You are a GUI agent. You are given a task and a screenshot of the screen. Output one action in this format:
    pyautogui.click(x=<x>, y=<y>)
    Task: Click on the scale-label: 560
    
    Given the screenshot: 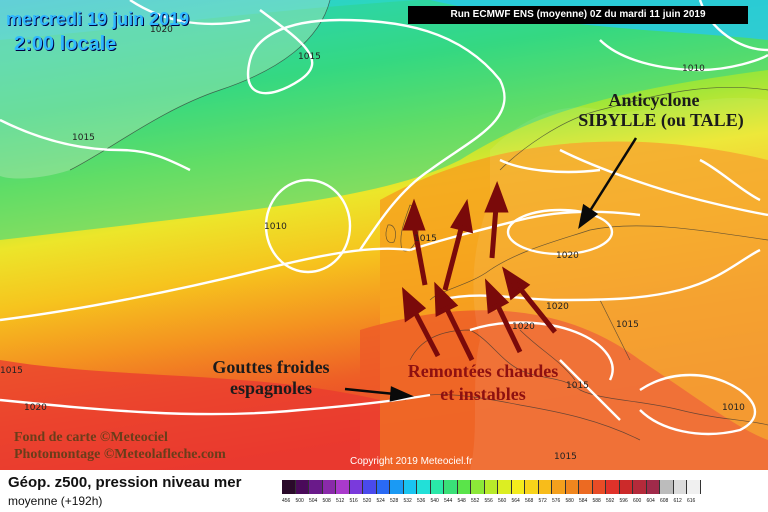 What is the action you would take?
    pyautogui.click(x=502, y=501)
    